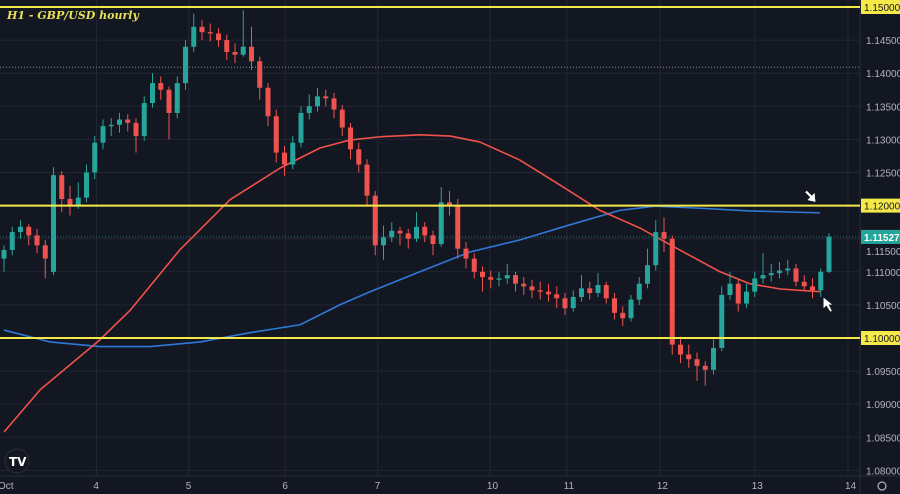 This screenshot has height=494, width=900. Describe the element at coordinates (189, 486) in the screenshot. I see `x-tick-label: 5` at that location.